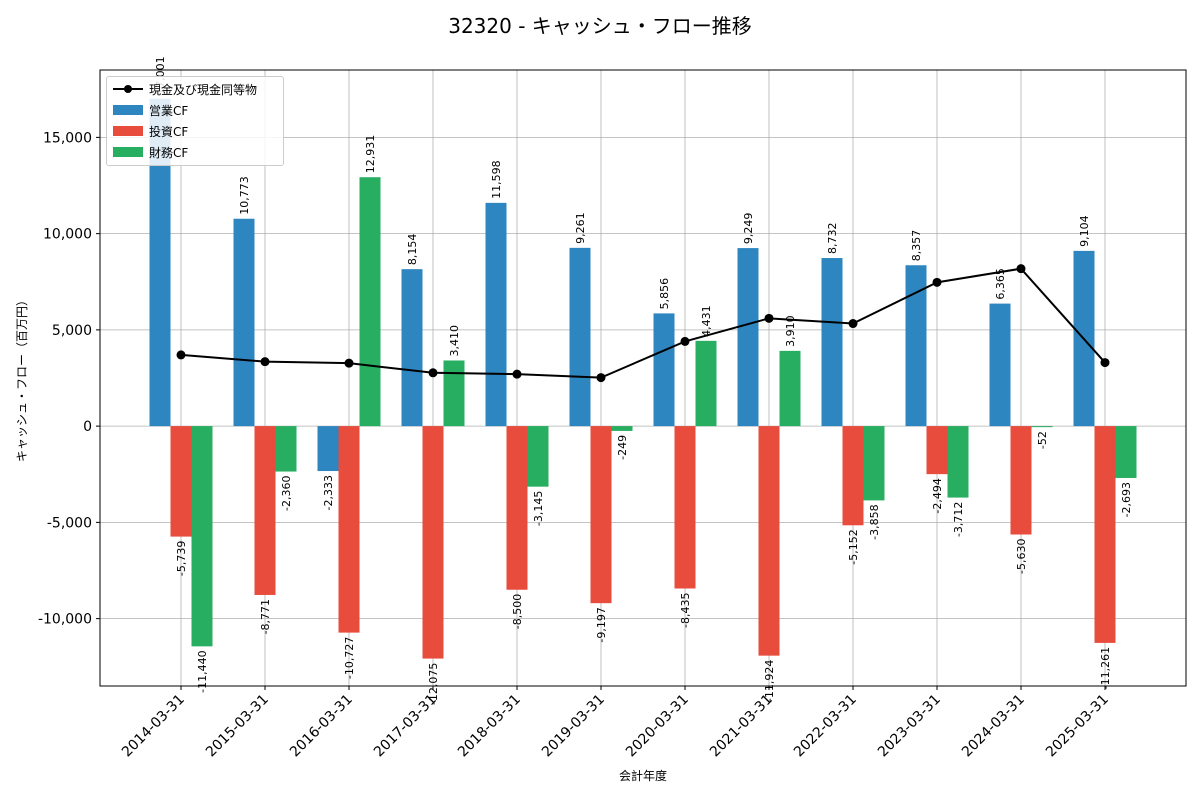 Image resolution: width=1200 pixels, height=800 pixels. What do you see at coordinates (685, 609) in the screenshot?
I see `data-label-investing-cf: -8,435` at bounding box center [685, 609].